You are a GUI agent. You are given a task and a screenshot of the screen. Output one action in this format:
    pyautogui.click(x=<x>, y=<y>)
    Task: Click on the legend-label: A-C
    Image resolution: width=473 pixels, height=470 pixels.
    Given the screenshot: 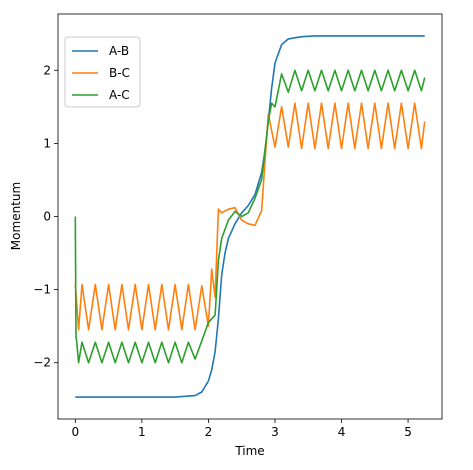 What is the action you would take?
    pyautogui.click(x=119, y=95)
    